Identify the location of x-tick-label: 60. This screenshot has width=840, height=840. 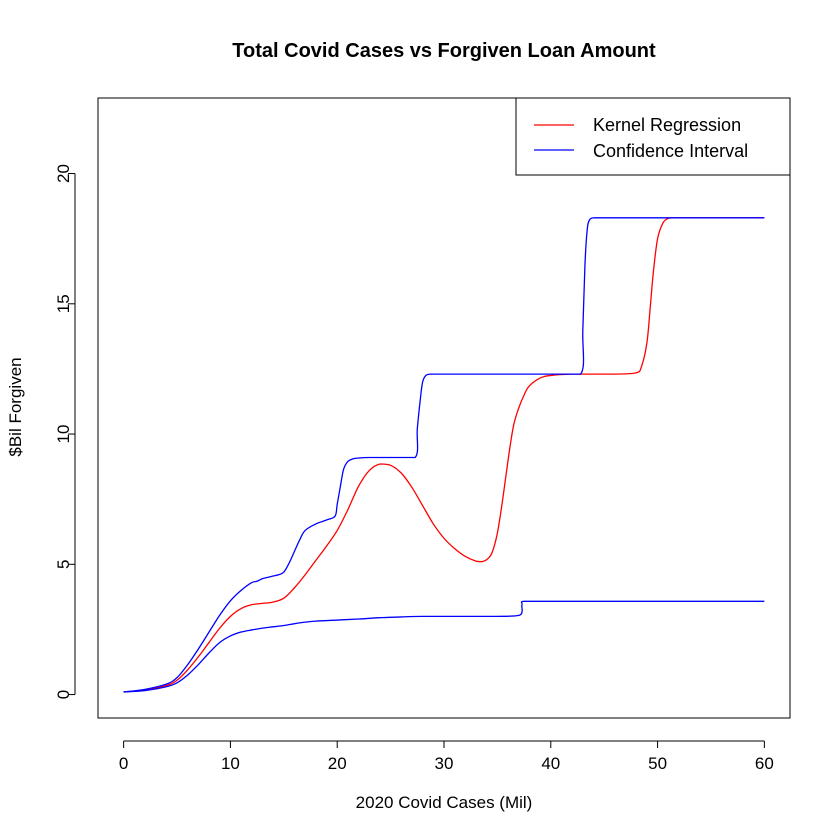
(764, 763).